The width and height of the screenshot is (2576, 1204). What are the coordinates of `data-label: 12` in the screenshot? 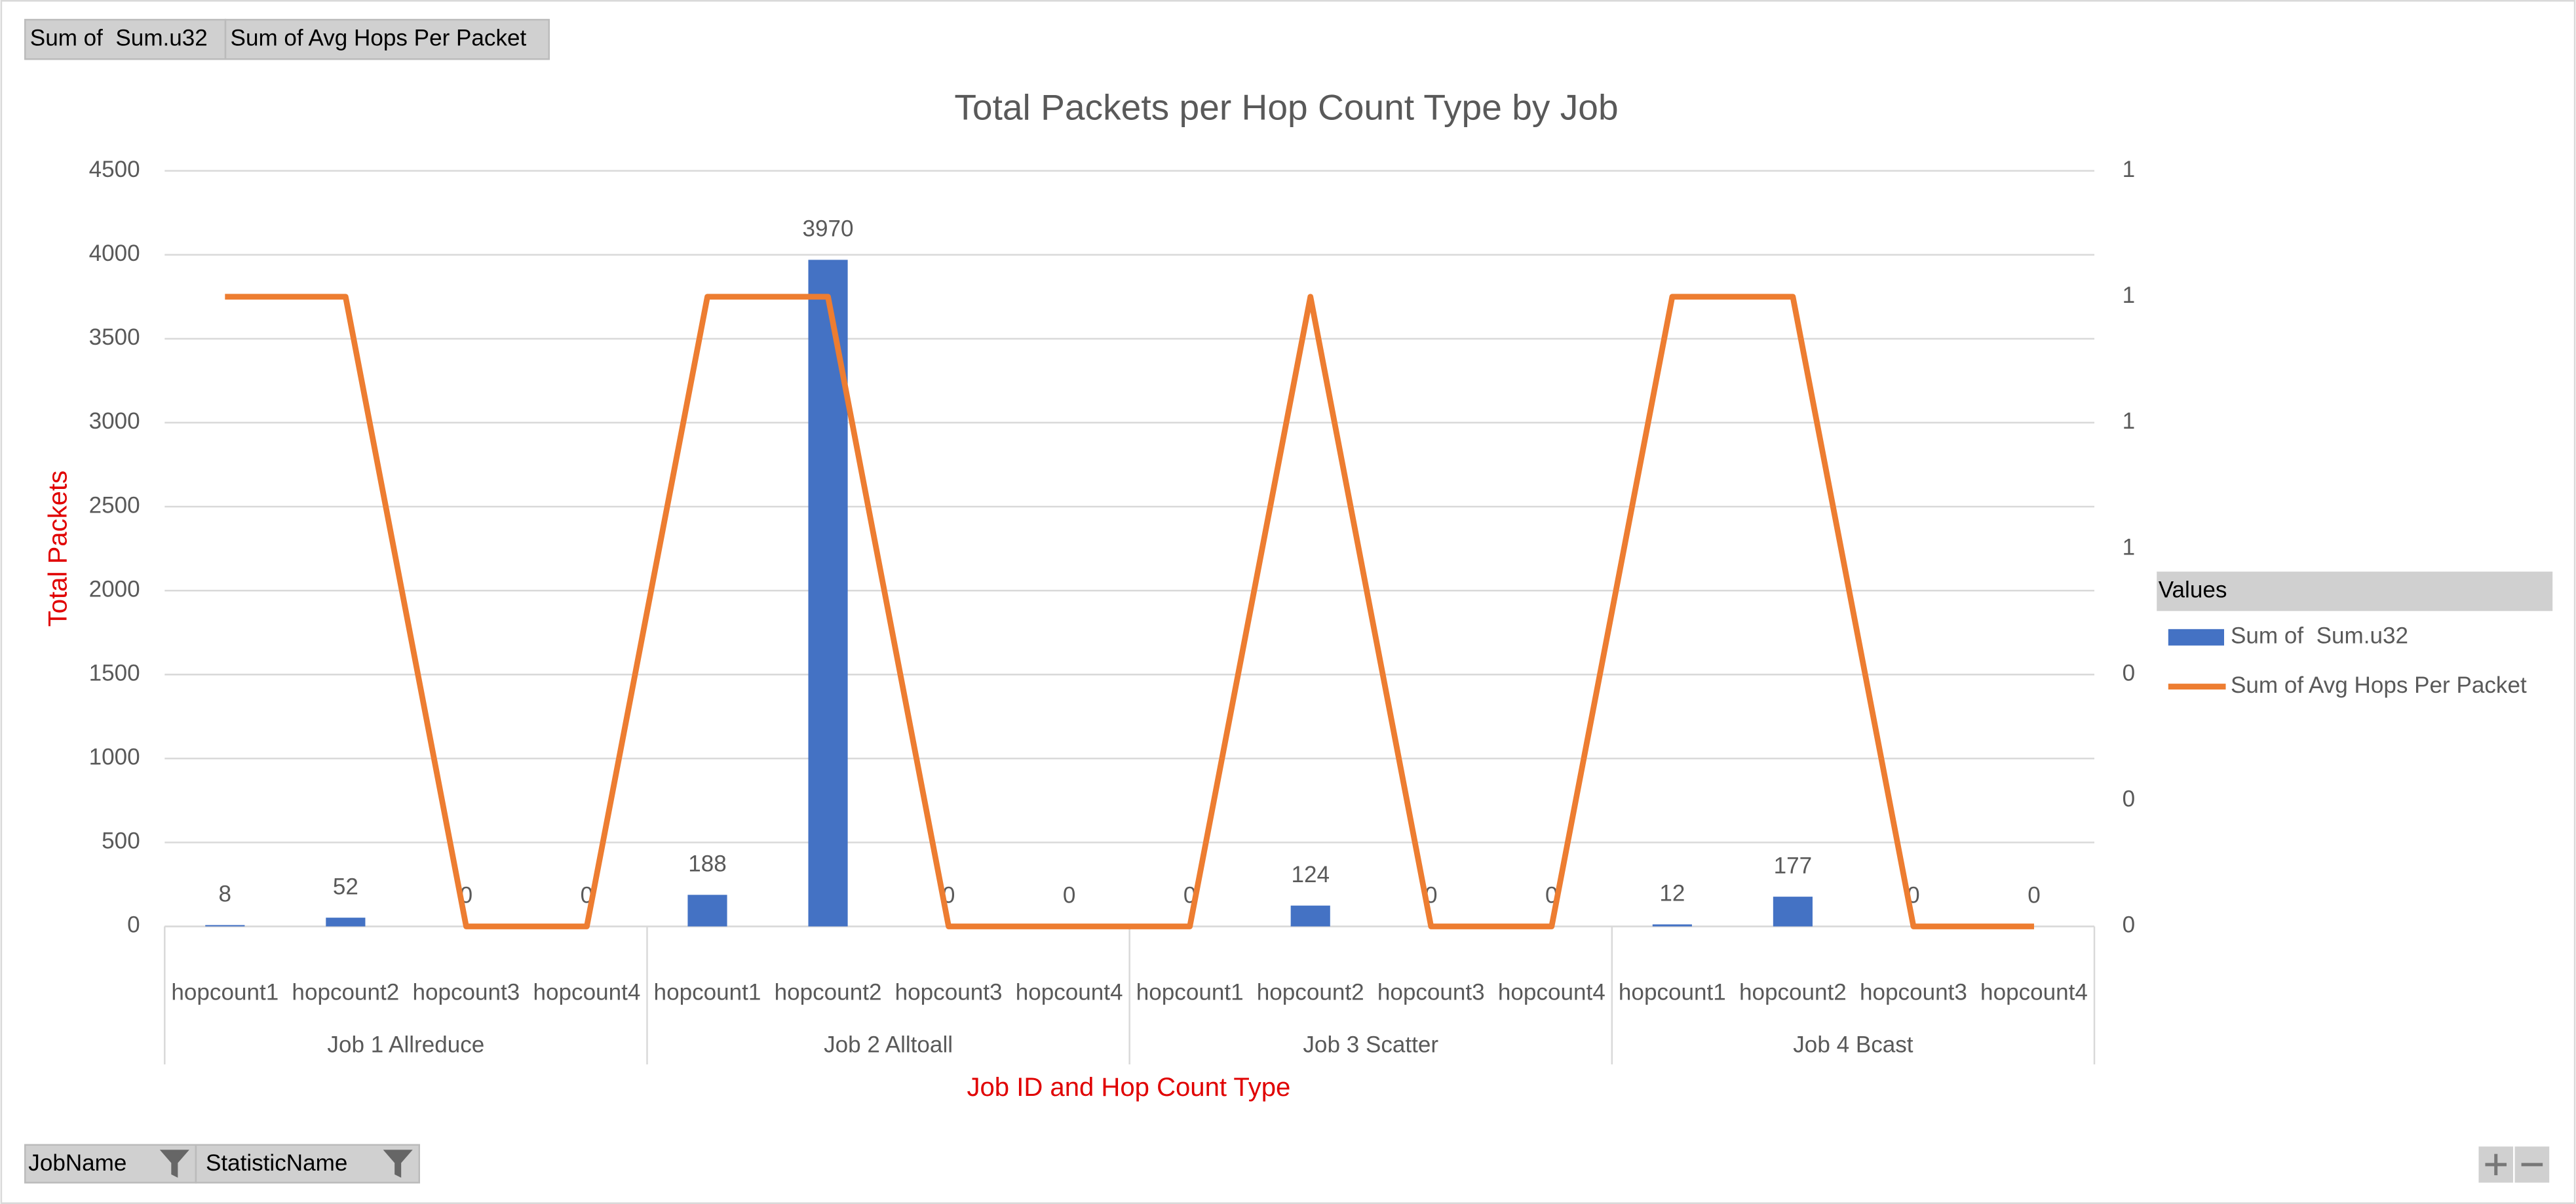 It's located at (1672, 893).